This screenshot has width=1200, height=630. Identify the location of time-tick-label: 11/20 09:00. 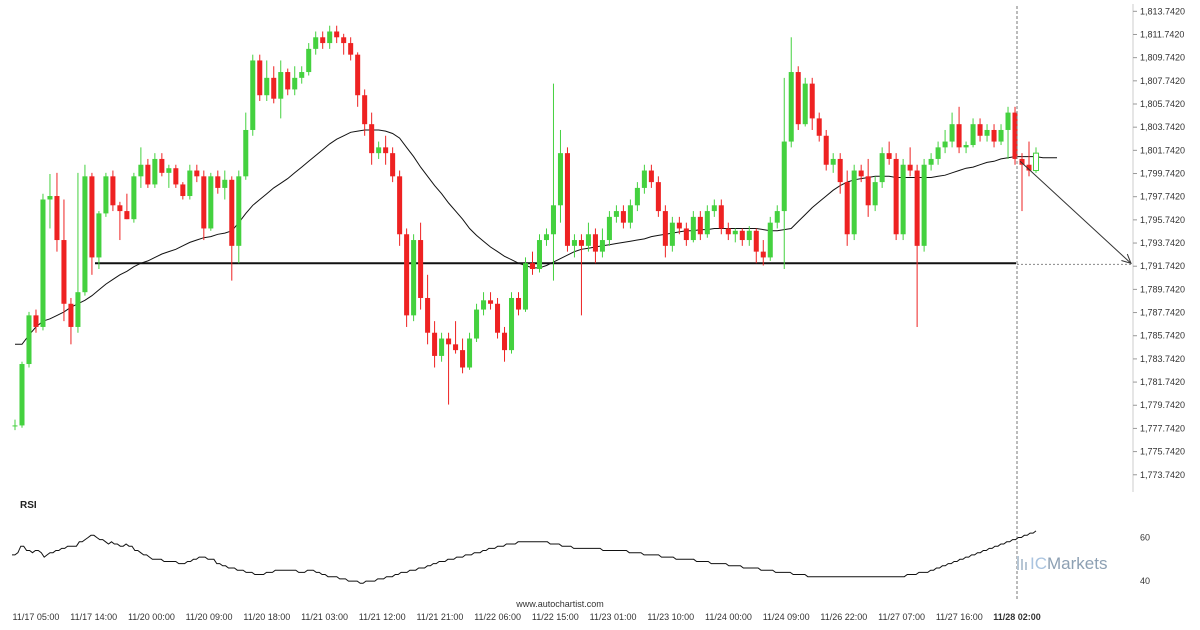
(209, 617).